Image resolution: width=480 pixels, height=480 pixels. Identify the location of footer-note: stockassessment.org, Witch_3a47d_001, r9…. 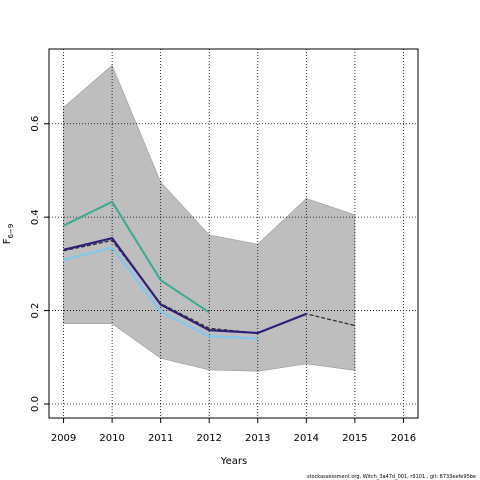
(391, 477).